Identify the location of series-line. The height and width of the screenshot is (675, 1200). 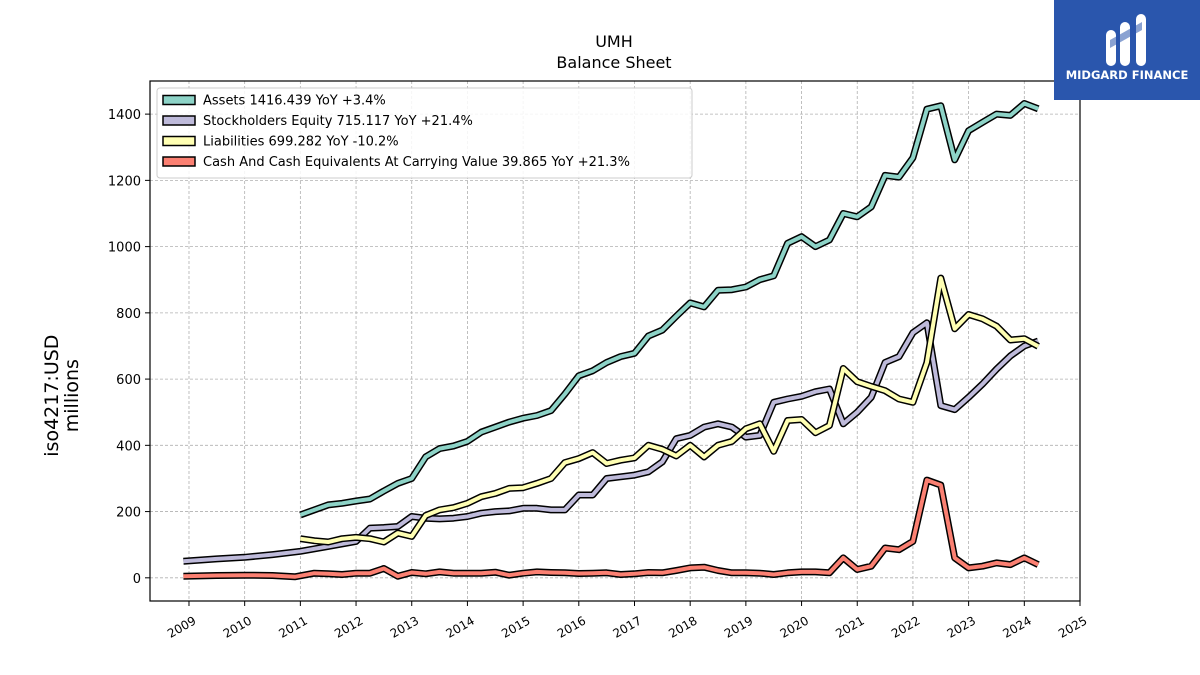
(611, 528).